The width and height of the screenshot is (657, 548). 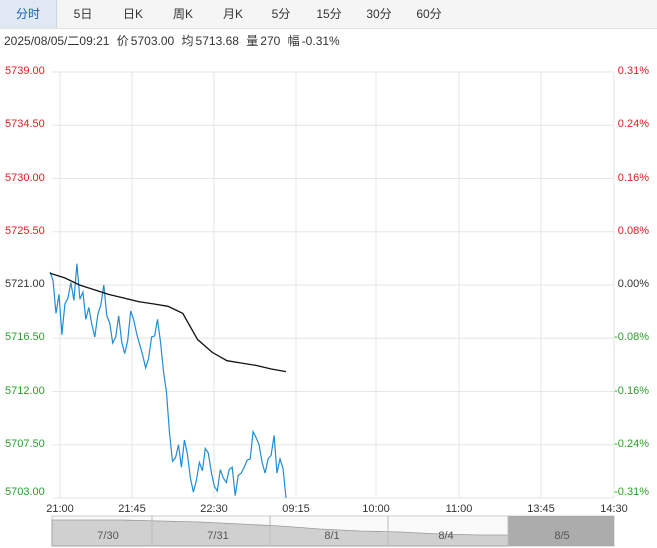 What do you see at coordinates (132, 14) in the screenshot?
I see `tab-2: 日K` at bounding box center [132, 14].